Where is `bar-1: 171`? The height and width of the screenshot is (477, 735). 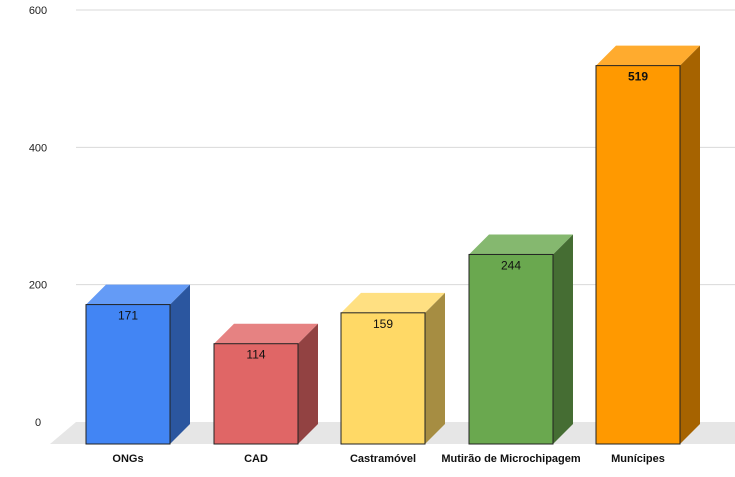
bar-1: 171 is located at coordinates (137, 364).